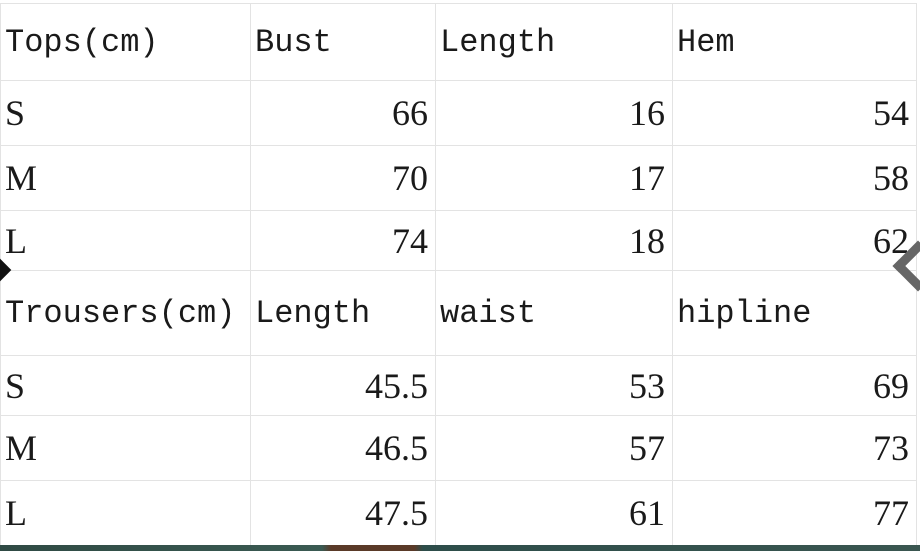  What do you see at coordinates (125, 313) in the screenshot?
I see `header-cell: Trousers(cm)` at bounding box center [125, 313].